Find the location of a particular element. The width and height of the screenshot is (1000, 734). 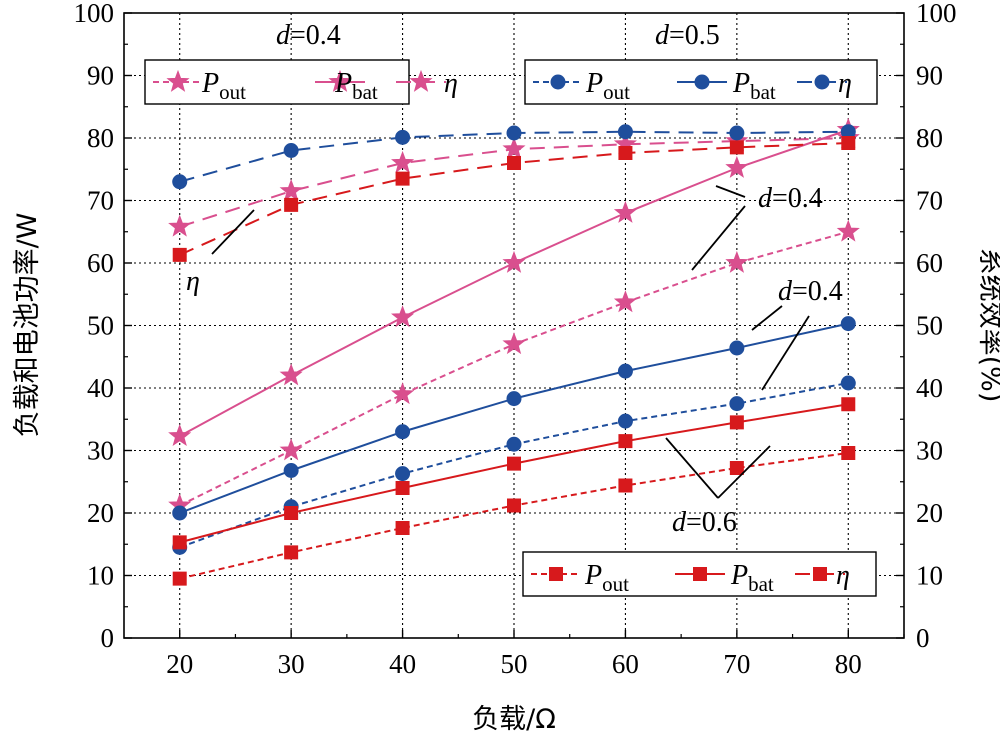

series-d06-pout is located at coordinates (514, 516).